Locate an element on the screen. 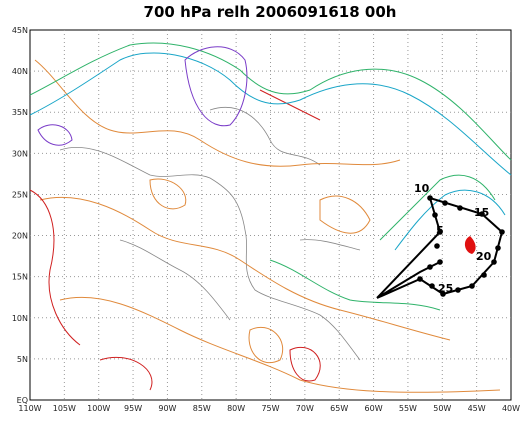 Image resolution: width=528 pixels, height=422 pixels. lat-label: 45N is located at coordinates (20, 30).